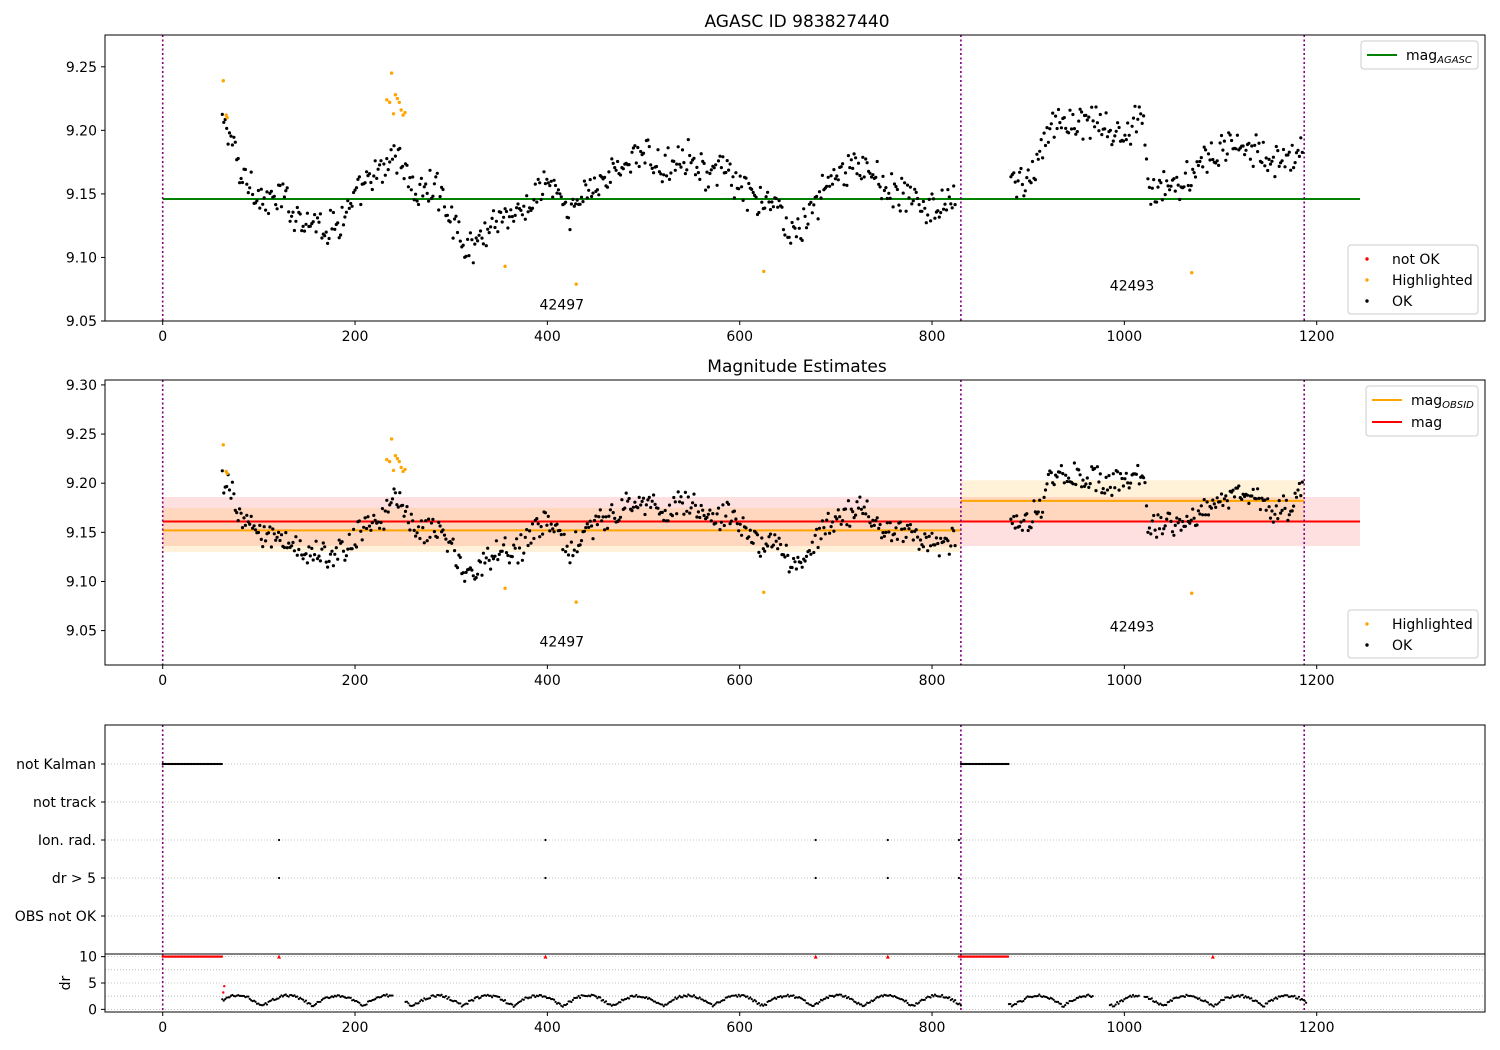 The image size is (1500, 1050). I want to click on y-tick-label: 9.10, so click(81, 258).